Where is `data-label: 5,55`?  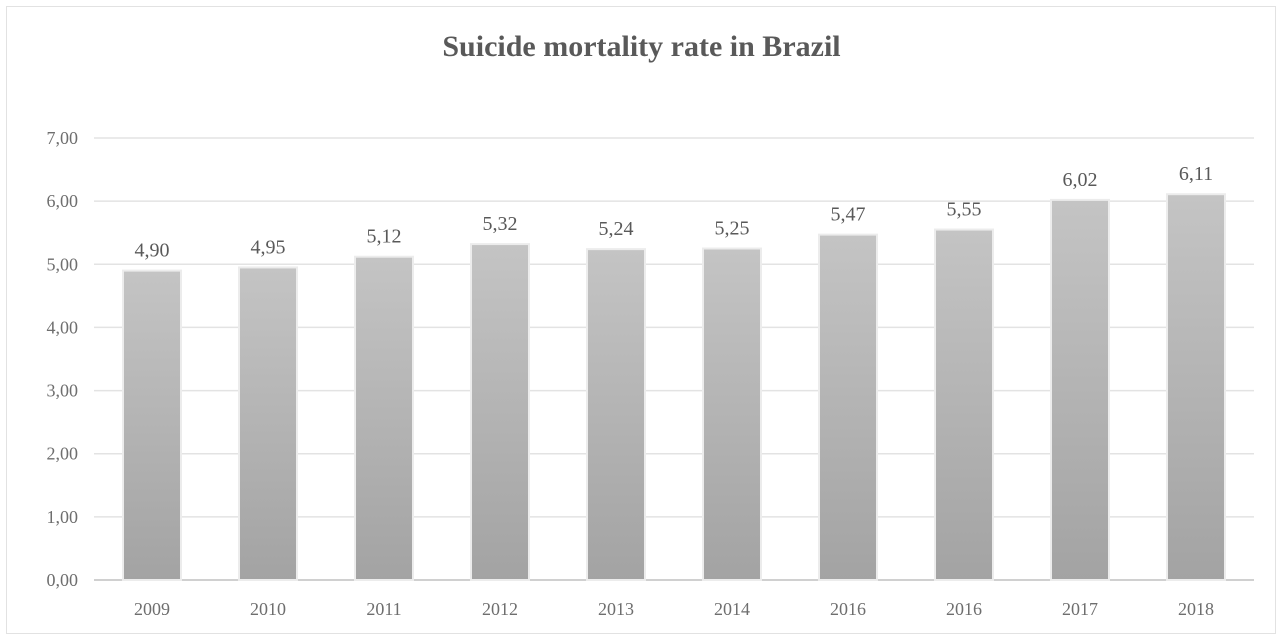 data-label: 5,55 is located at coordinates (964, 210).